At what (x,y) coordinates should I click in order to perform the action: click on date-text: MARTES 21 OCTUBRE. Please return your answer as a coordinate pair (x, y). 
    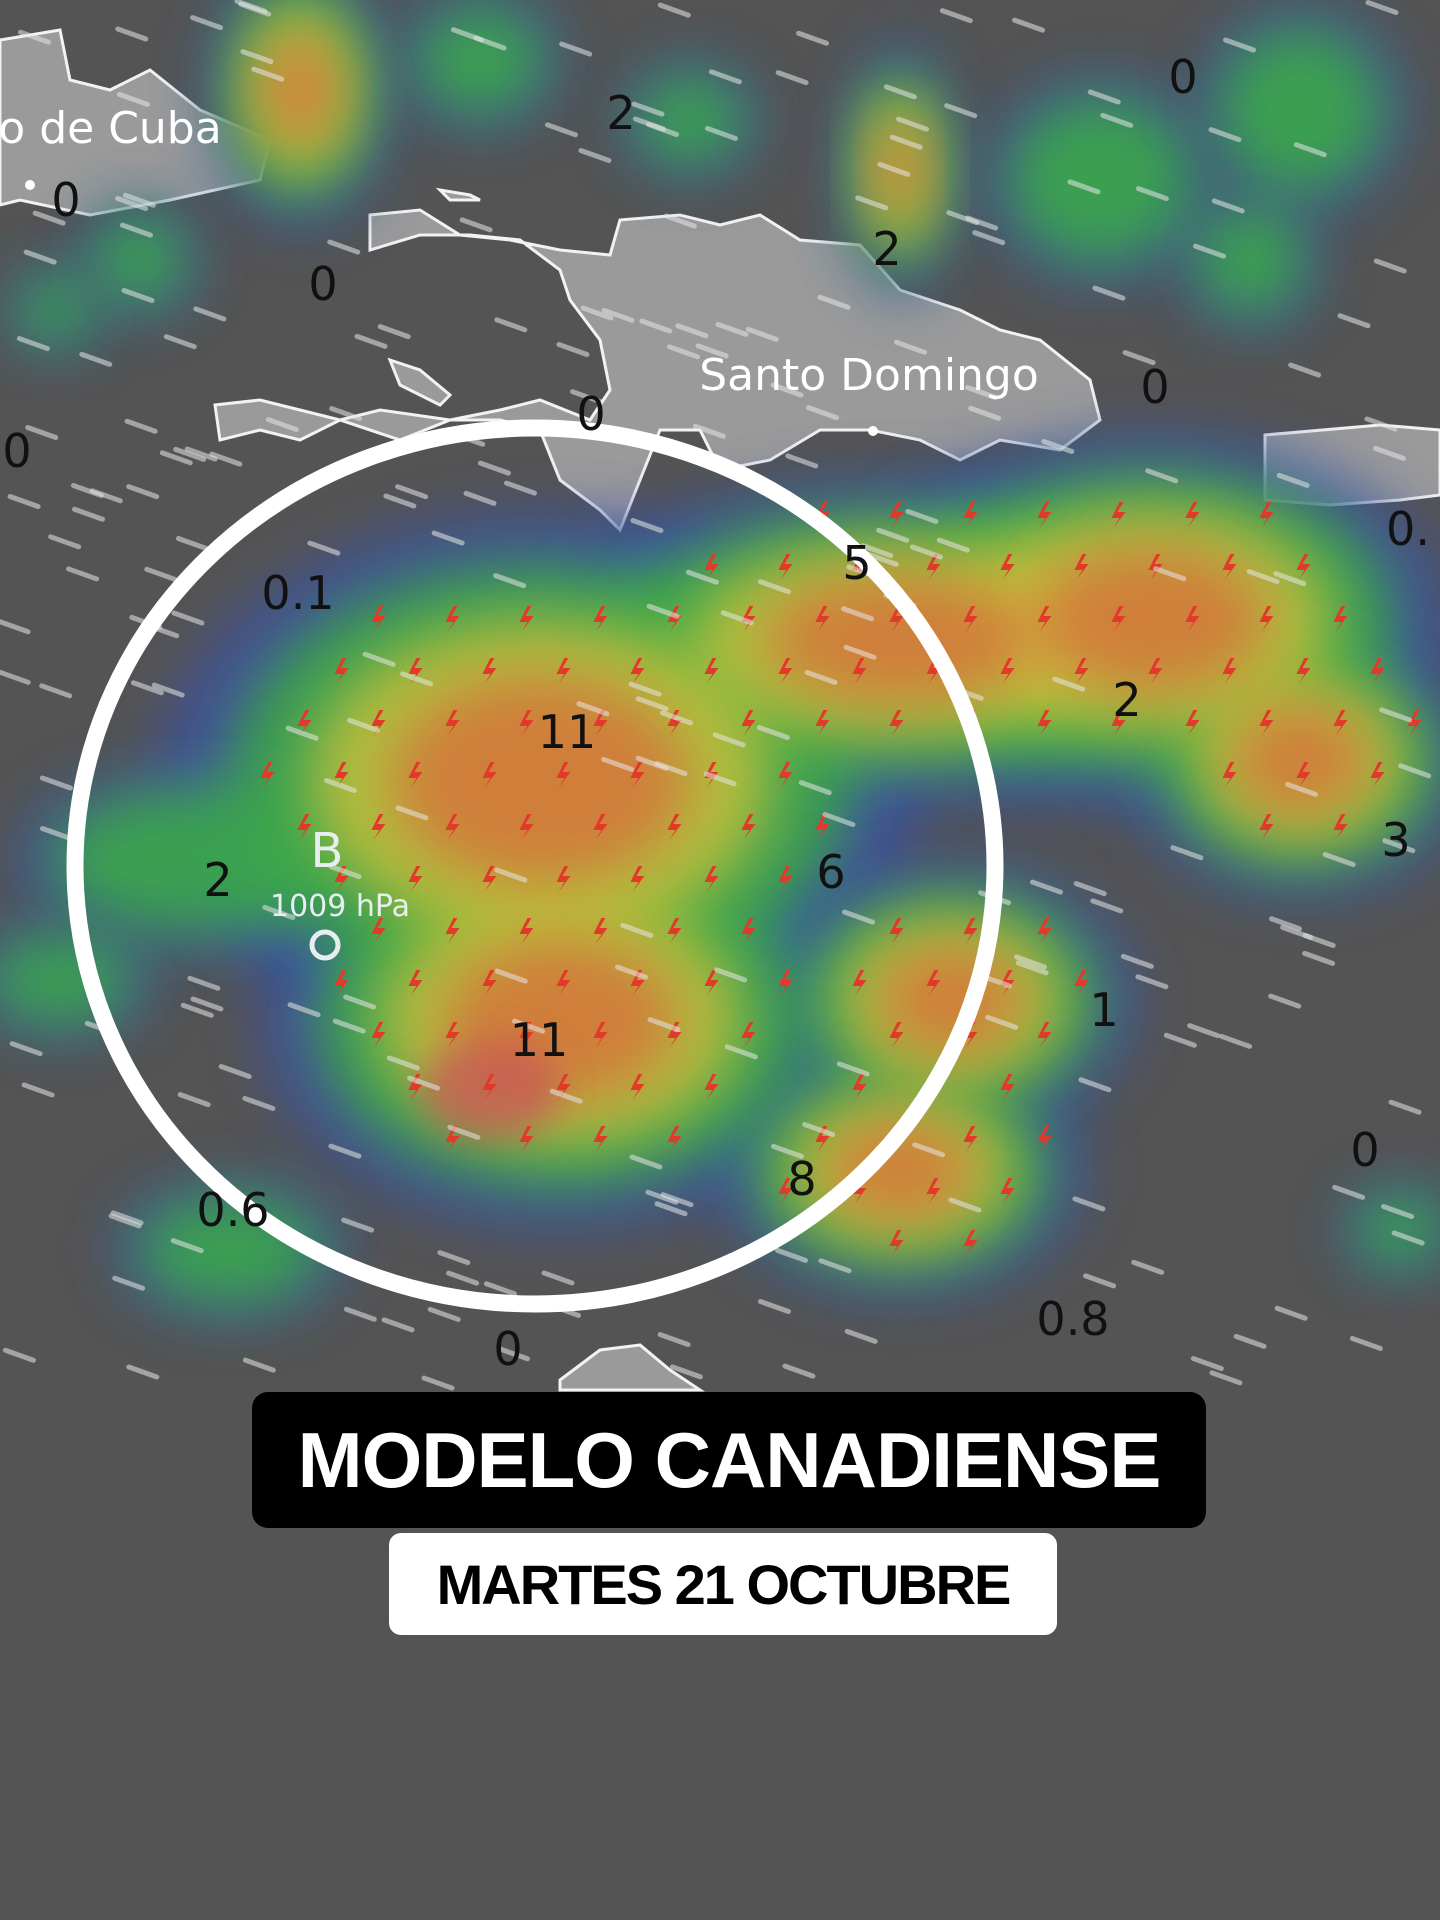
    Looking at the image, I should click on (724, 1584).